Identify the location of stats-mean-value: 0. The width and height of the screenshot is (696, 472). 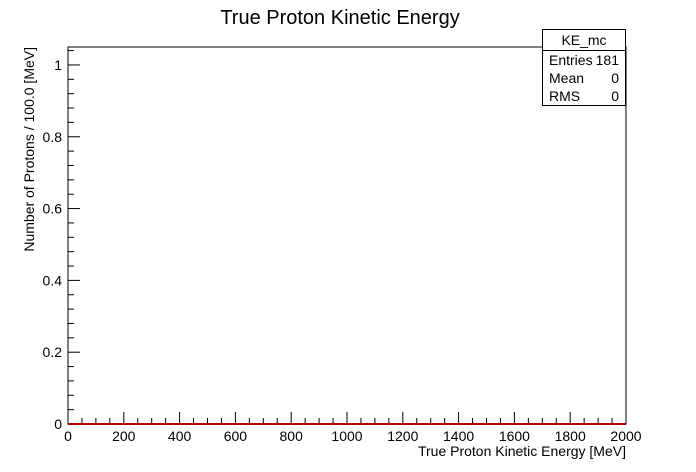
(615, 78).